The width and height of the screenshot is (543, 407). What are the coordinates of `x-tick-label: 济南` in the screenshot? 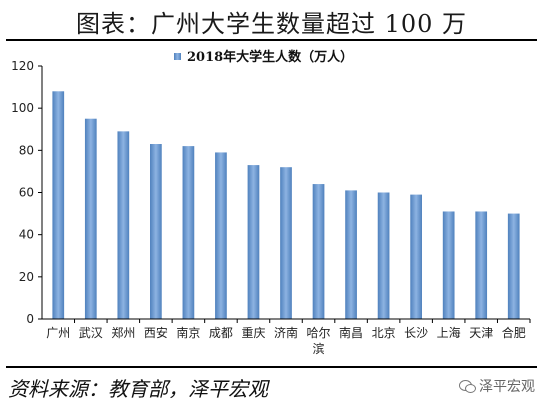 It's located at (286, 332).